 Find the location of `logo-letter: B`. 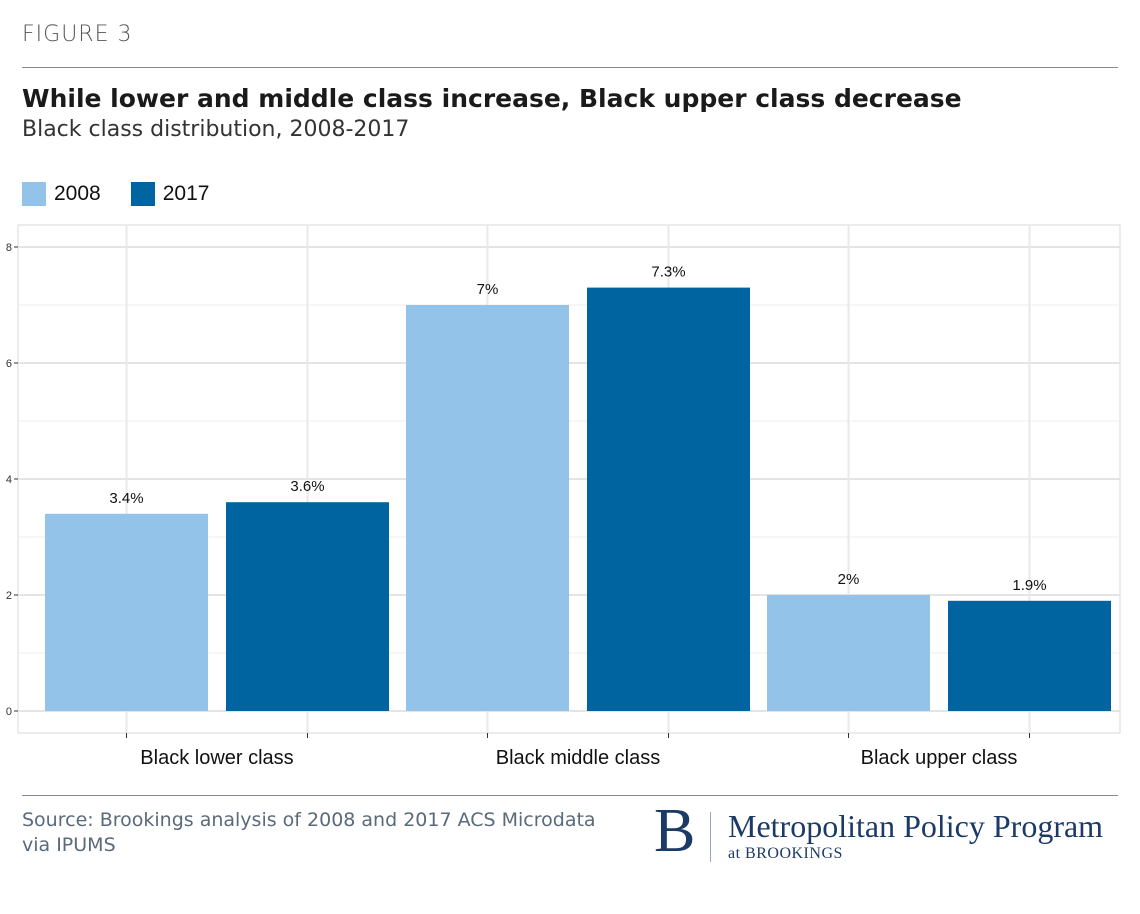

logo-letter: B is located at coordinates (675, 831).